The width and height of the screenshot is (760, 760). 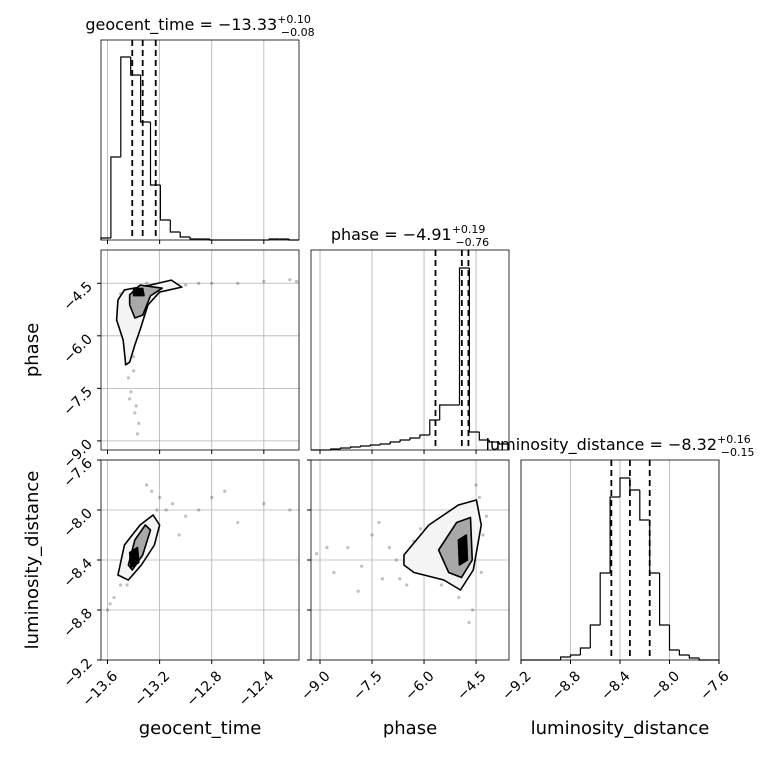 I want to click on title-upper: +0.10, so click(x=294, y=19).